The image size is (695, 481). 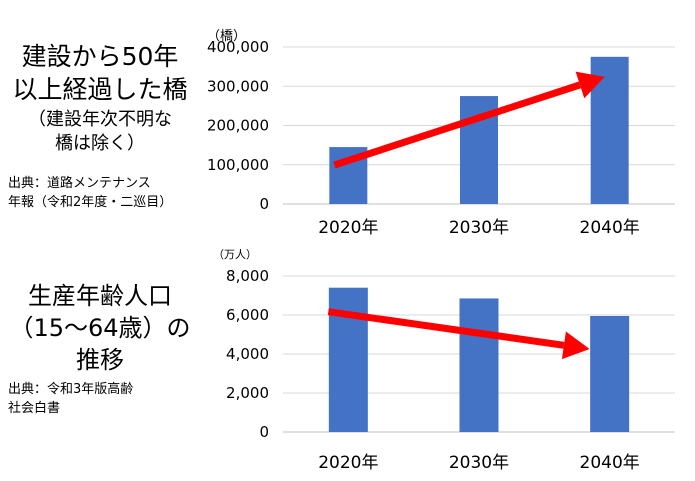 I want to click on source-line: 出典：令和3年版高齢, so click(x=71, y=389).